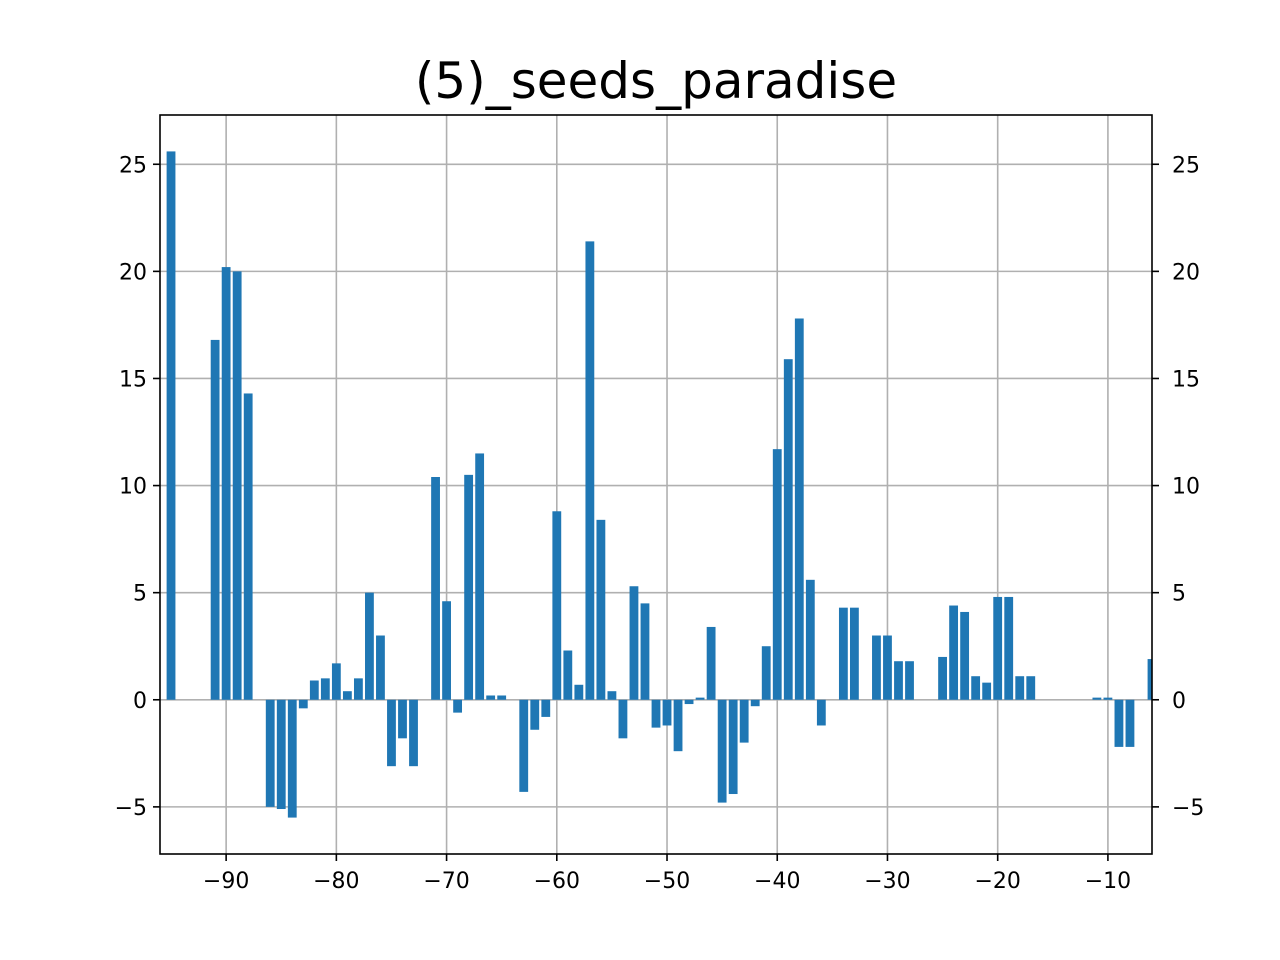 Image resolution: width=1280 pixels, height=960 pixels. I want to click on y-tick-label-left: 5, so click(140, 594).